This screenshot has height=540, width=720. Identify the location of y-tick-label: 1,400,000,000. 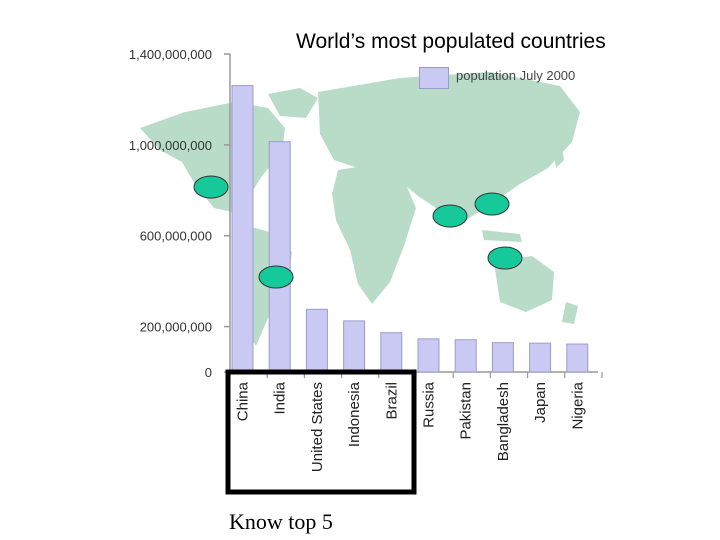
(170, 54).